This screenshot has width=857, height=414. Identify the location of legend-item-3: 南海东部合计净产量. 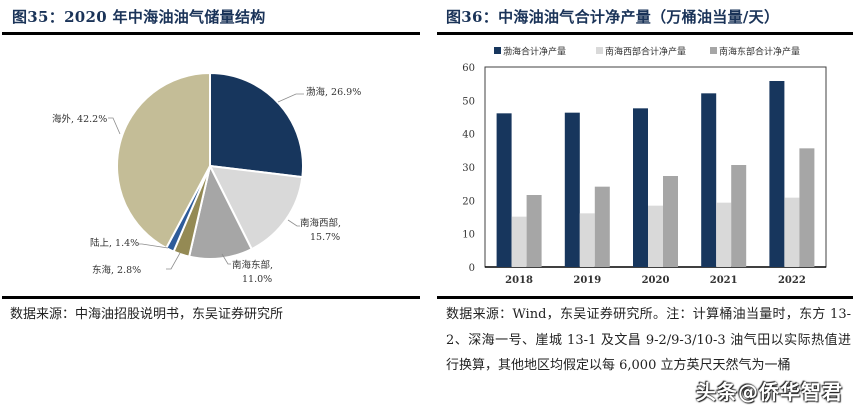
(755, 52).